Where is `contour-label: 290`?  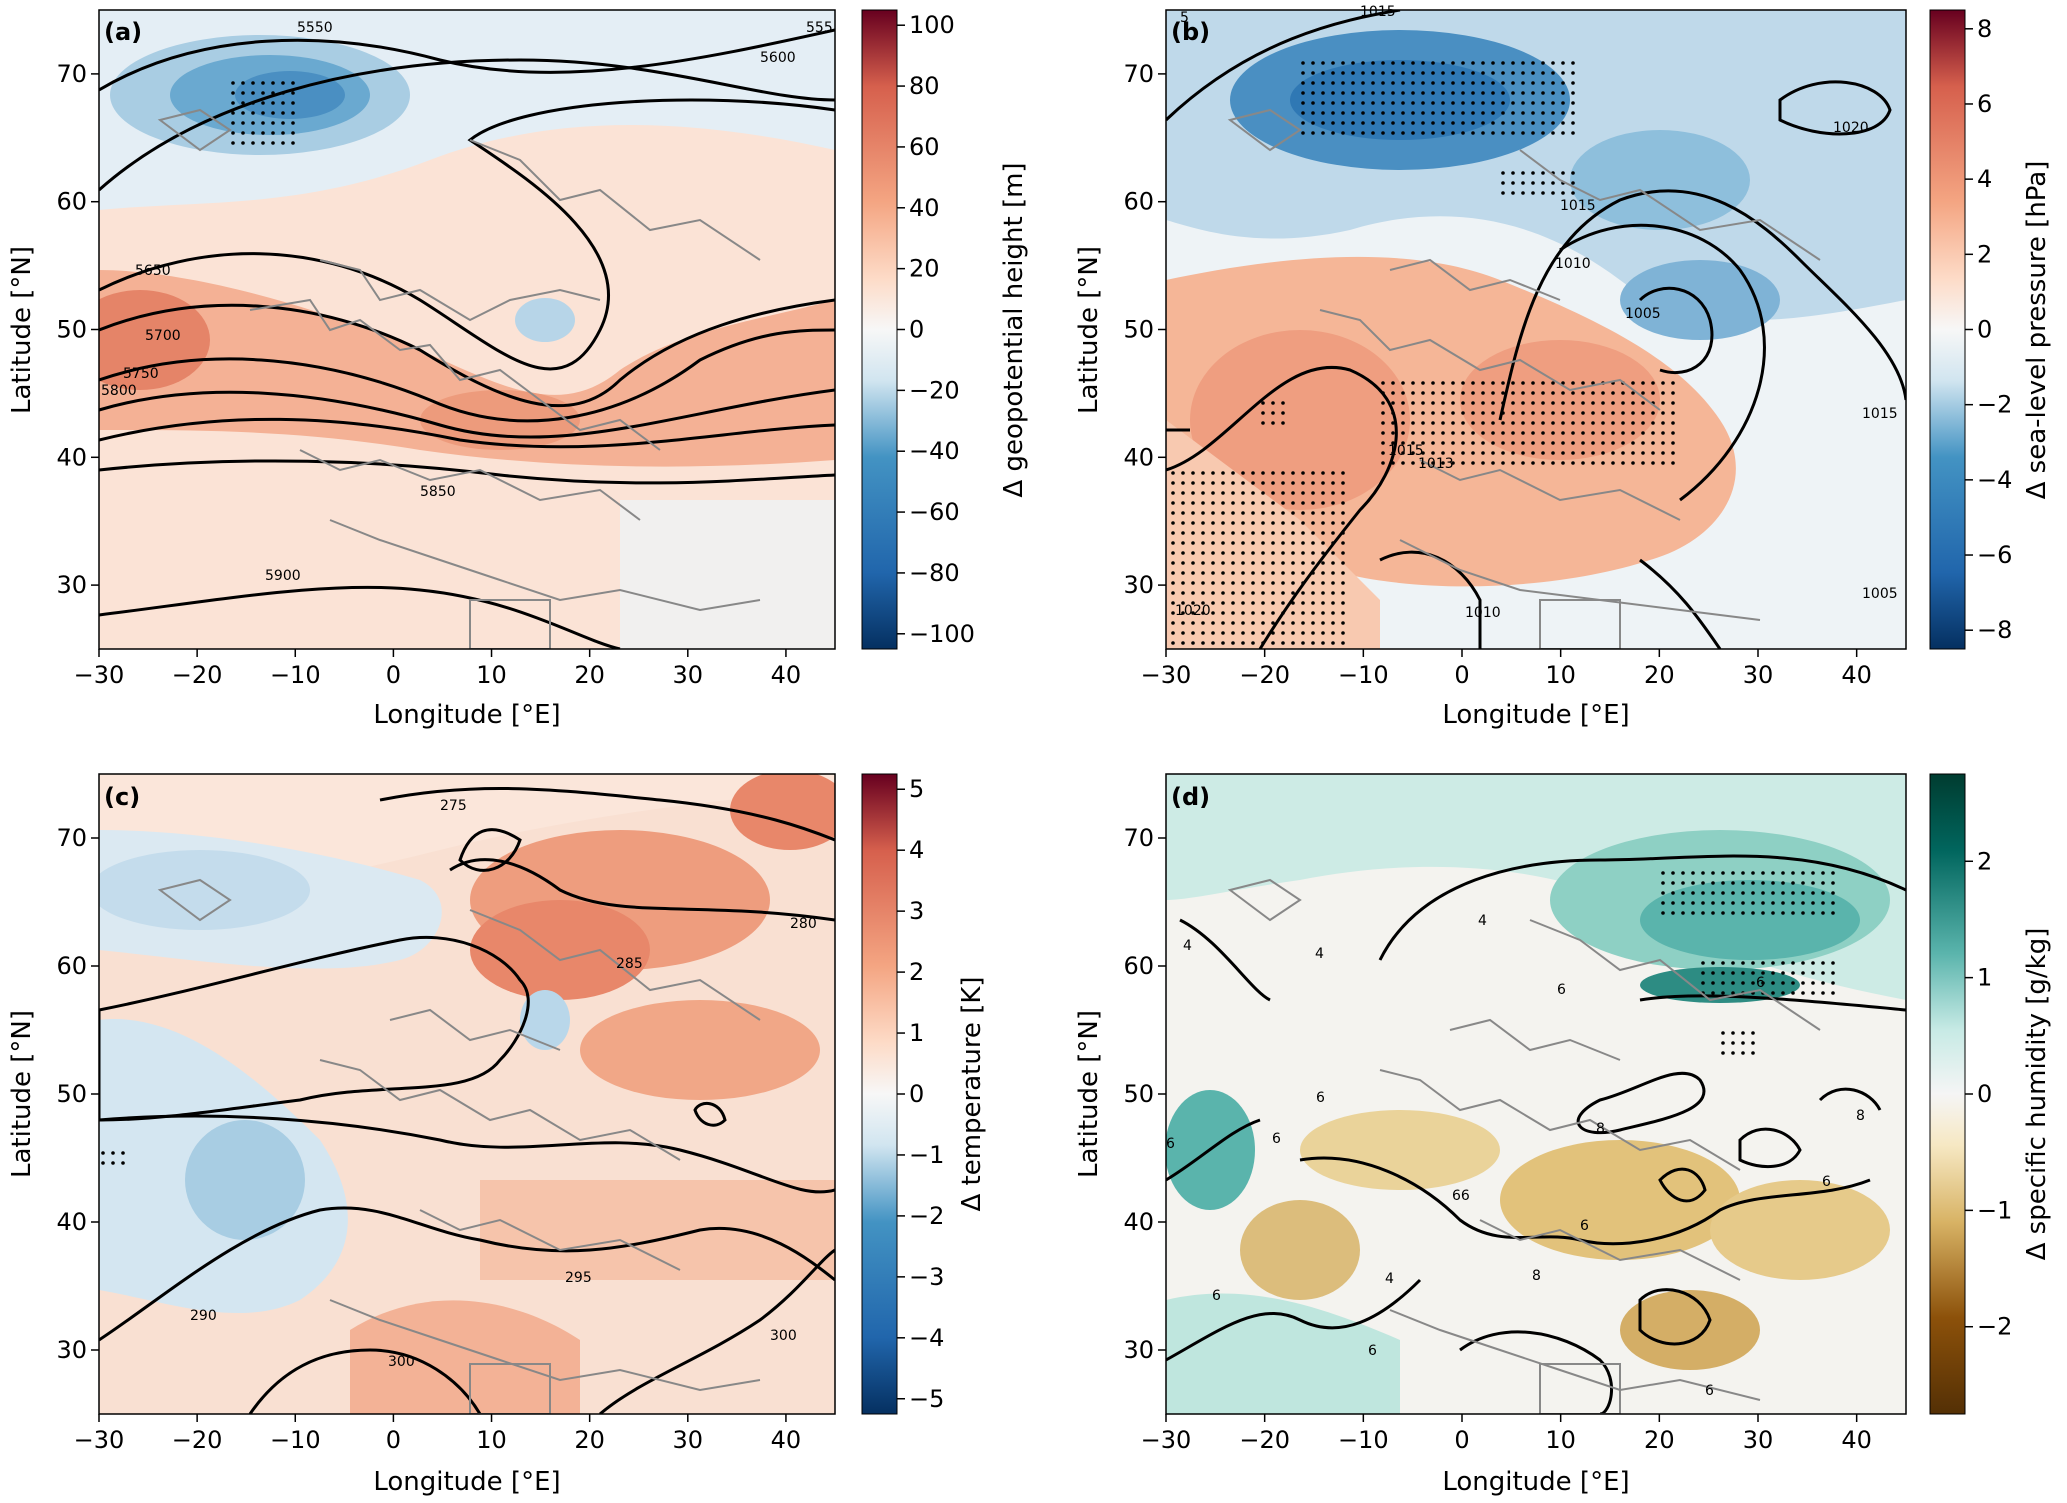 contour-label: 290 is located at coordinates (203, 1316).